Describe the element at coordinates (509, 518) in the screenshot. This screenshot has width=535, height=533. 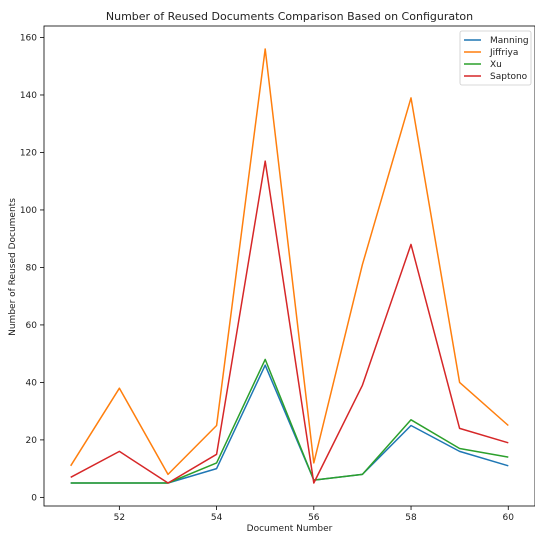
I see `x-tick-label: 60` at that location.